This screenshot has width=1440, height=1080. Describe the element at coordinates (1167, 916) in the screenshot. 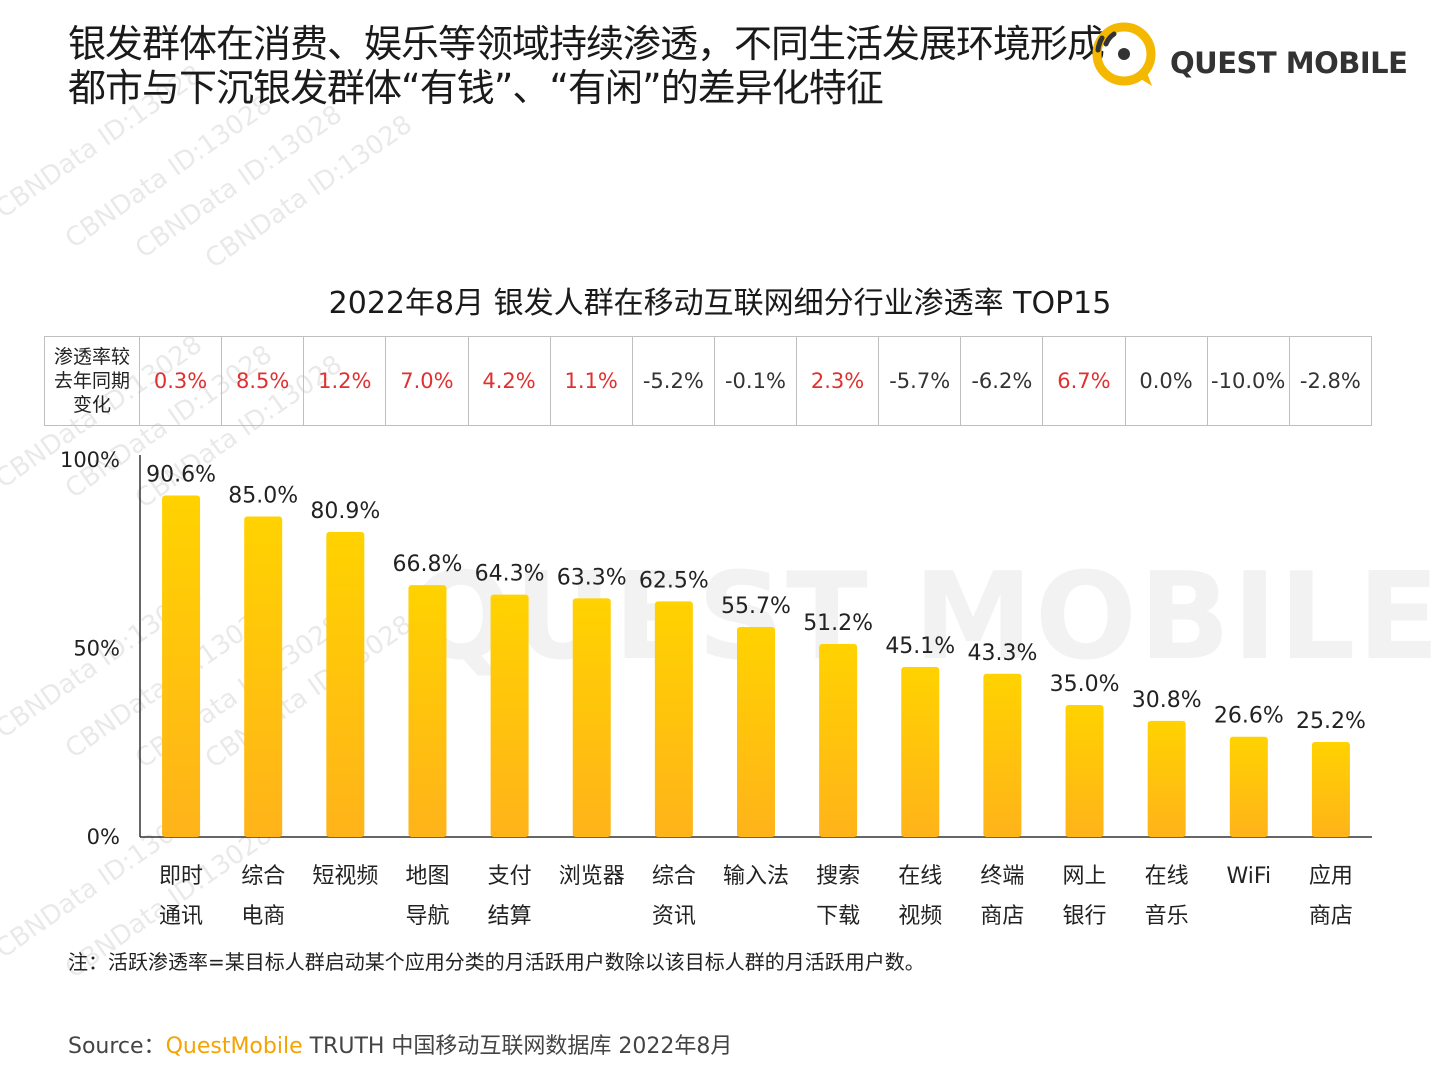

I see `x-tick-label: 音乐` at that location.